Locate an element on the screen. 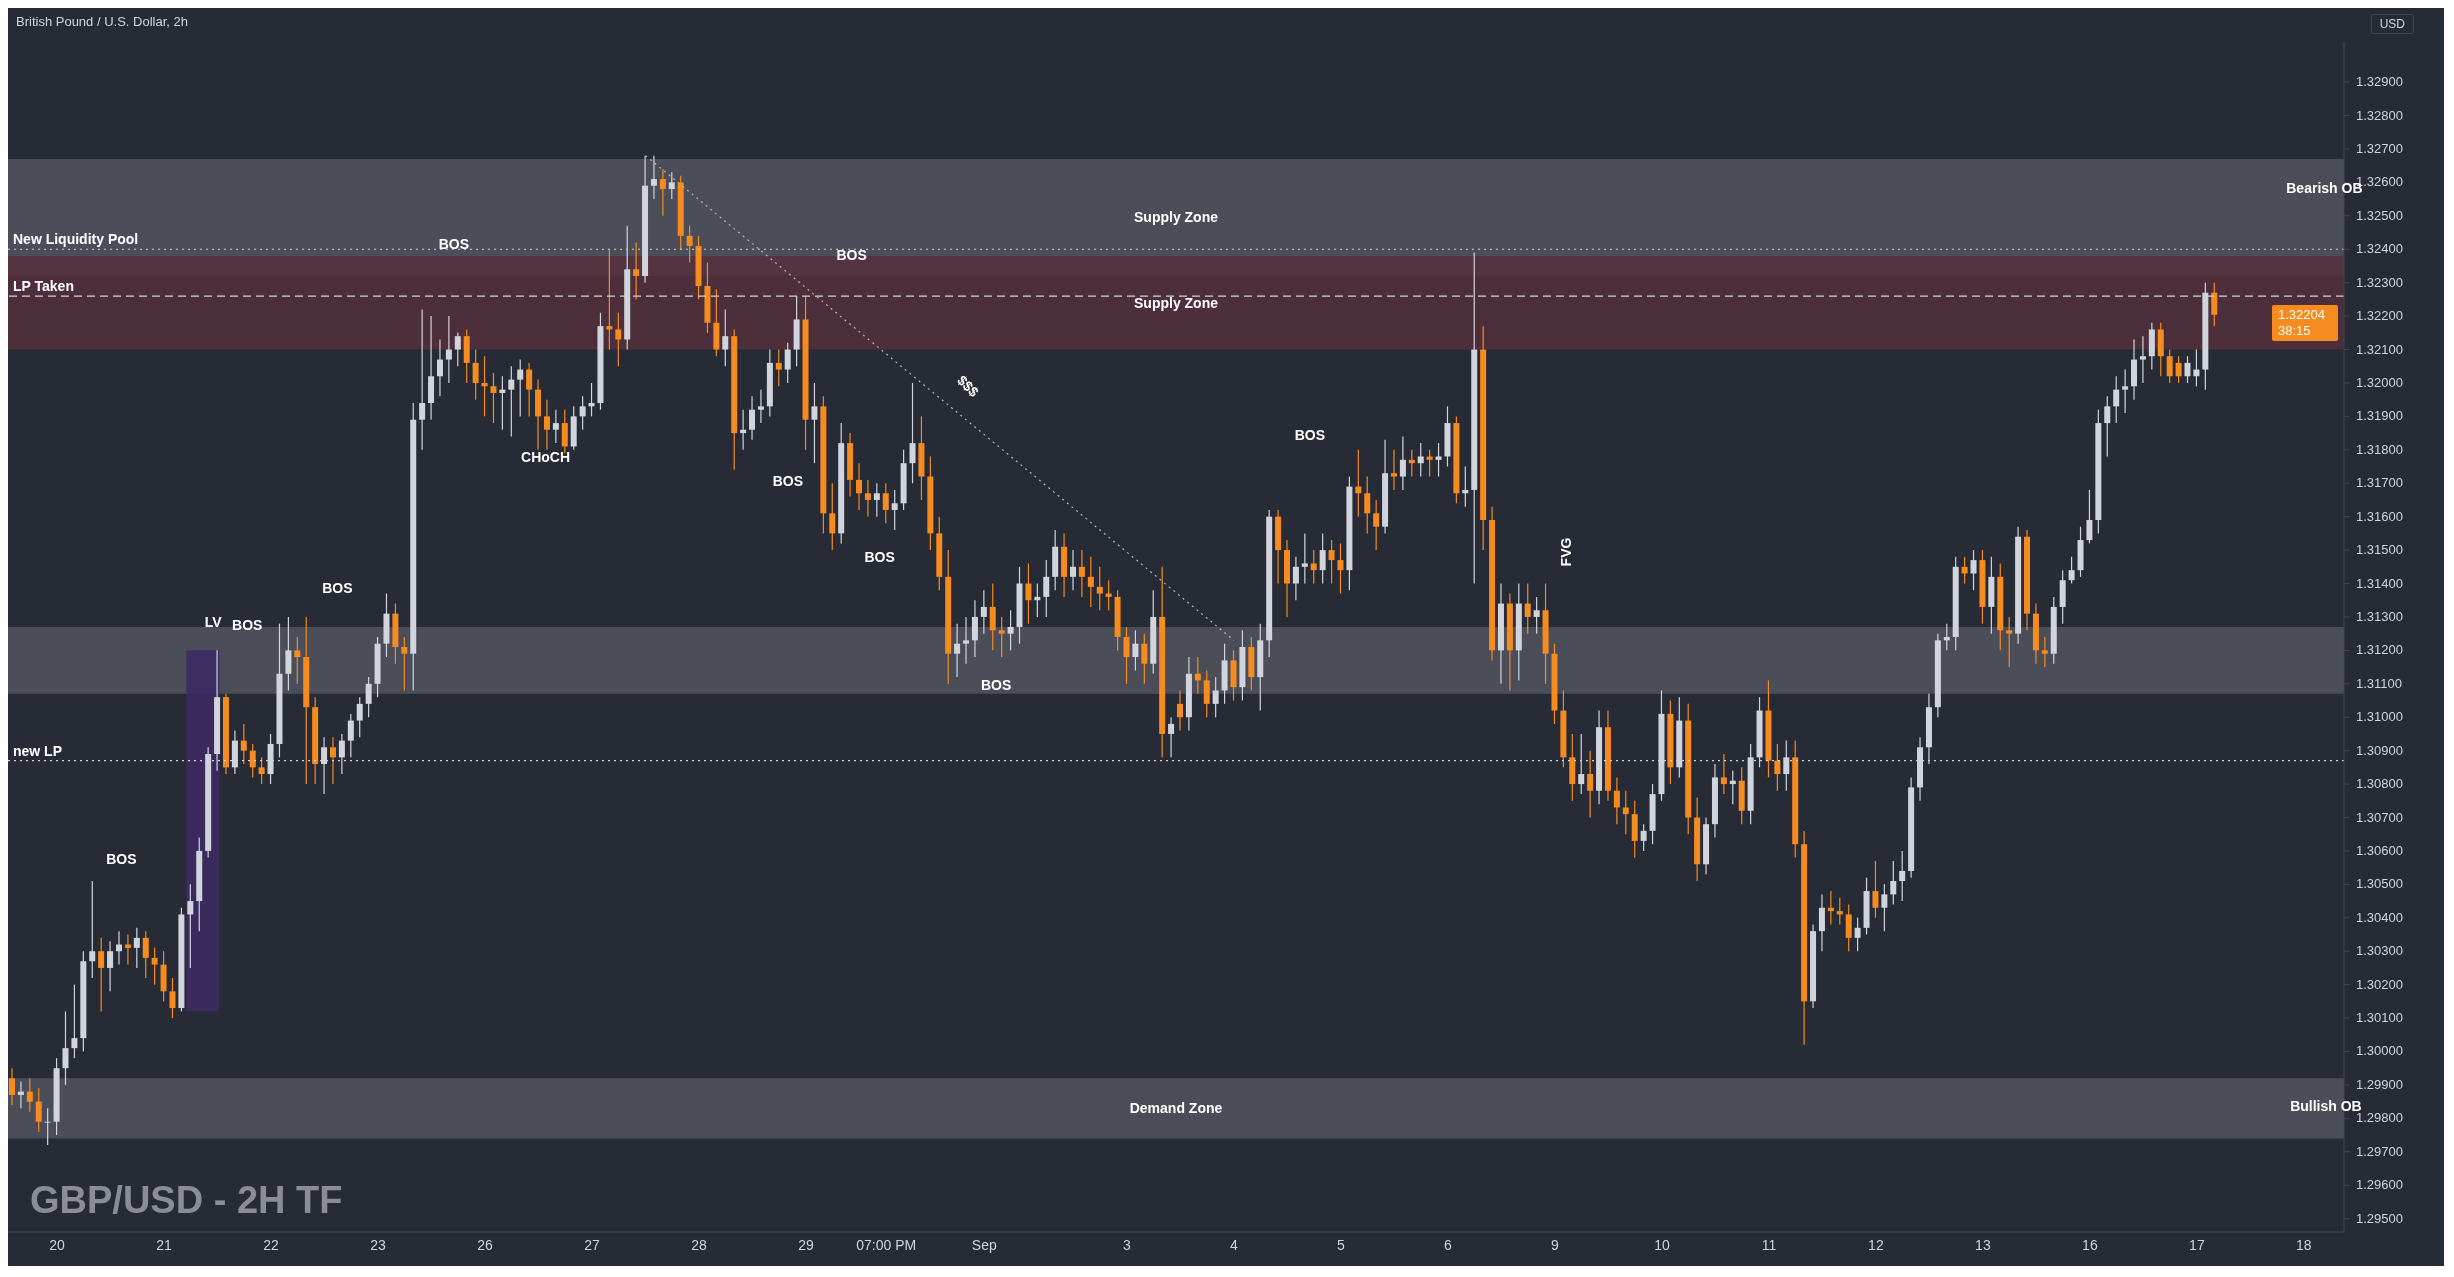  y-tick-label: 1.29700 is located at coordinates (2379, 1151).